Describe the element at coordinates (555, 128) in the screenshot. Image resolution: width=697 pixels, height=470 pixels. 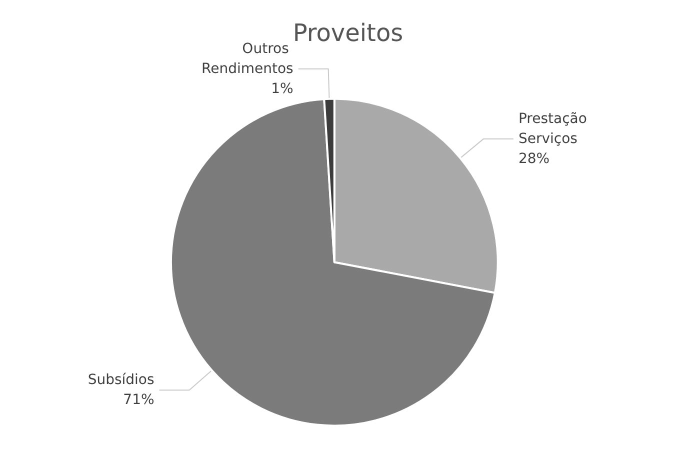
I see `slice-label: Prestação Serviços` at that location.